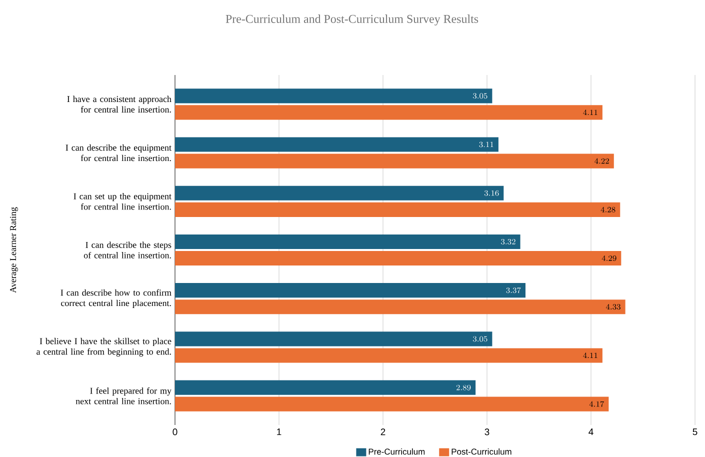 The height and width of the screenshot is (457, 705). Describe the element at coordinates (482, 451) in the screenshot. I see `legend-label: Post-Curriculum` at that location.